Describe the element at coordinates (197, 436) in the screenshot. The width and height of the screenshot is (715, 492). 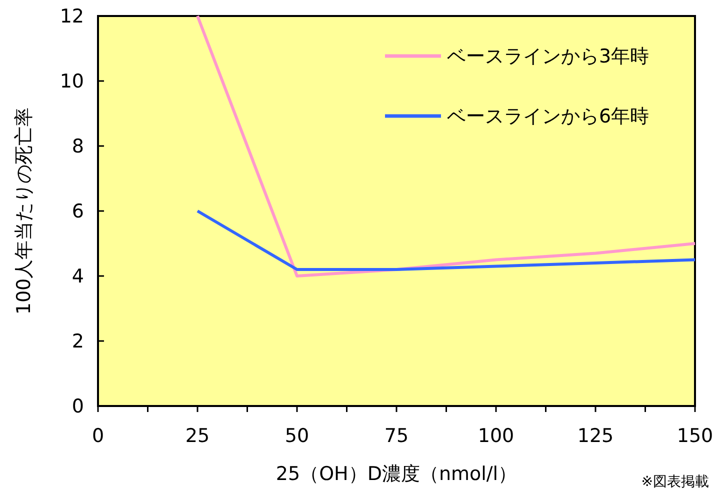
I see `x-tick-label: 25` at that location.